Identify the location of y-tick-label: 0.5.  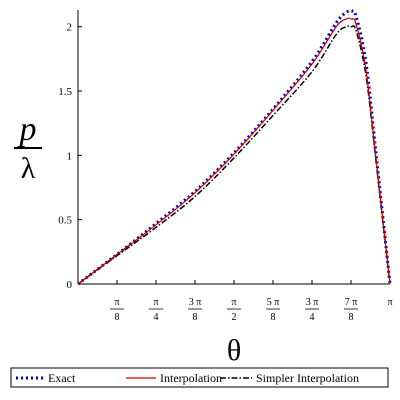
(65, 221).